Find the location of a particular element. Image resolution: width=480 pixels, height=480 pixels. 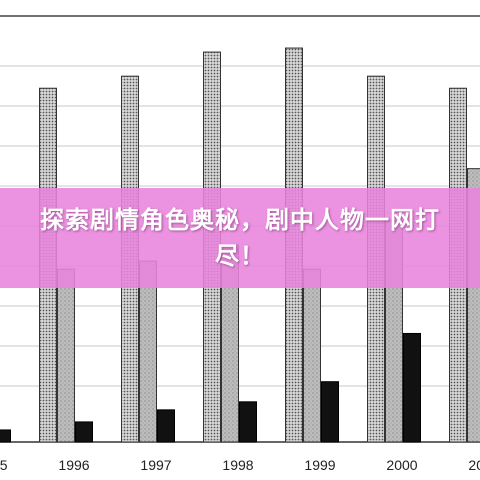

bar-solid-black-1999 is located at coordinates (330, 412).